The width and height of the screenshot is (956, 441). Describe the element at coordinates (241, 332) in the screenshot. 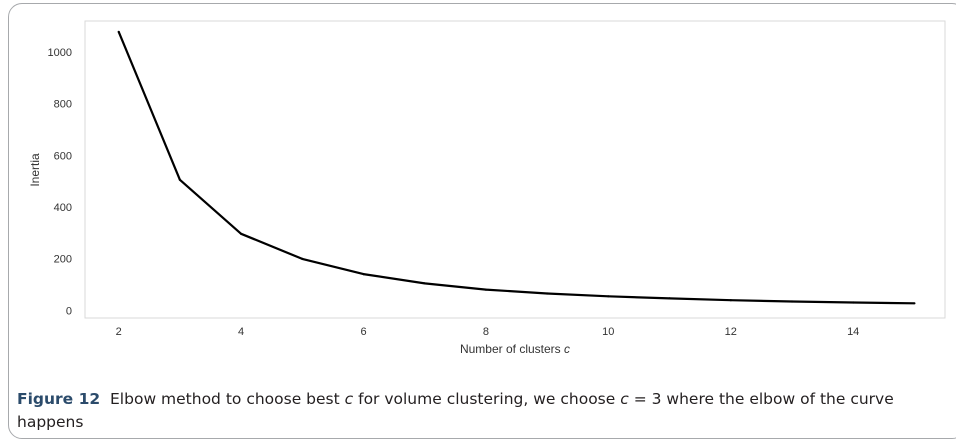

I see `x-tick-label: 4` at that location.